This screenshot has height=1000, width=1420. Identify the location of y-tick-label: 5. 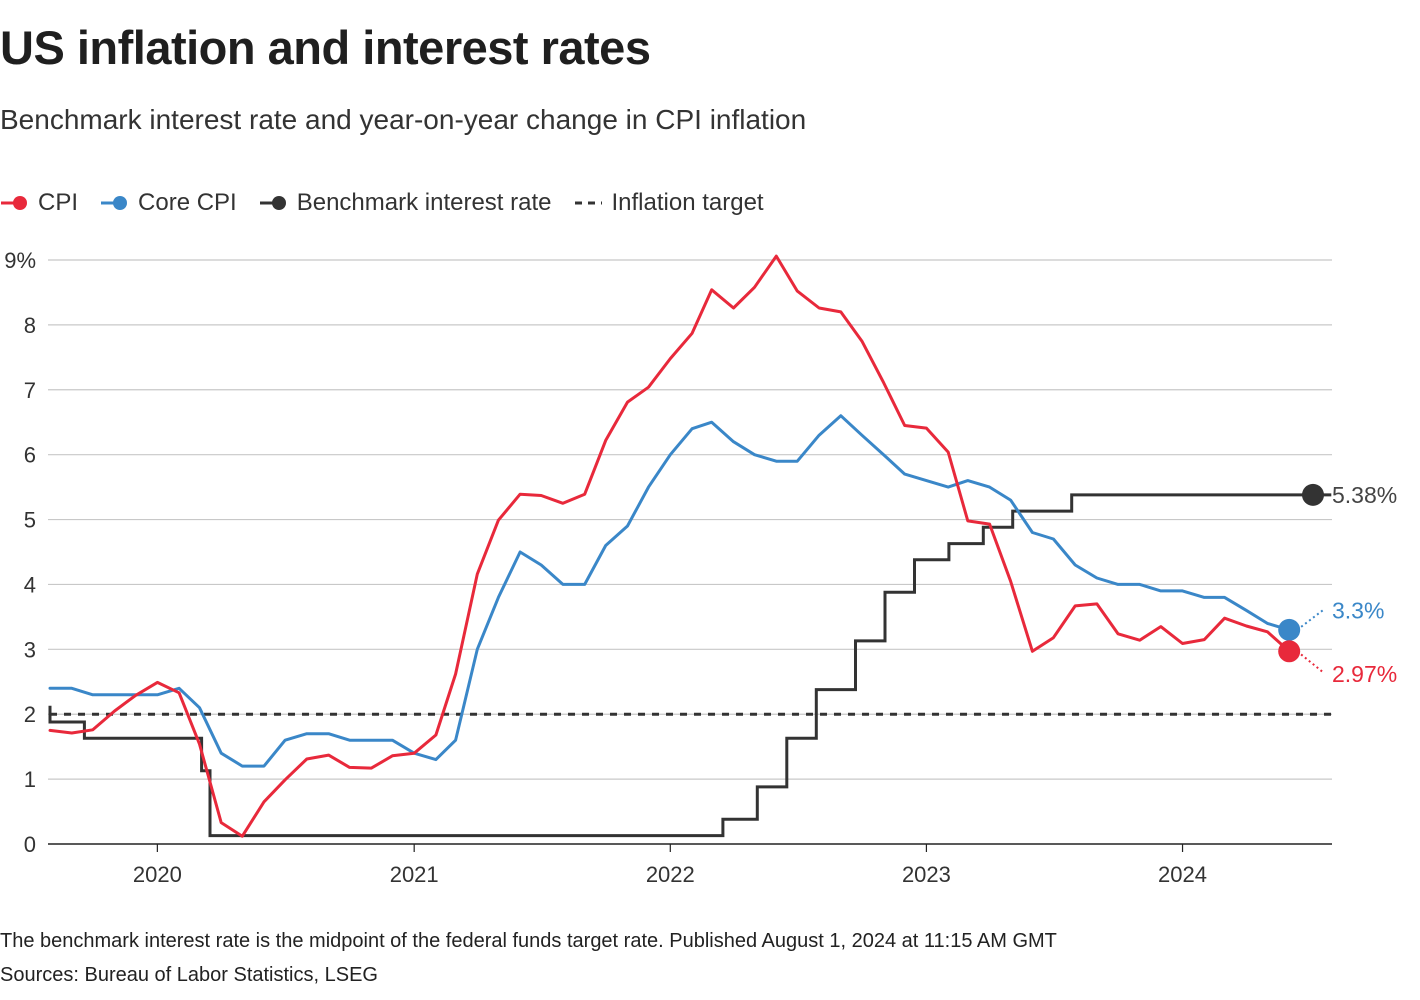
(30, 520).